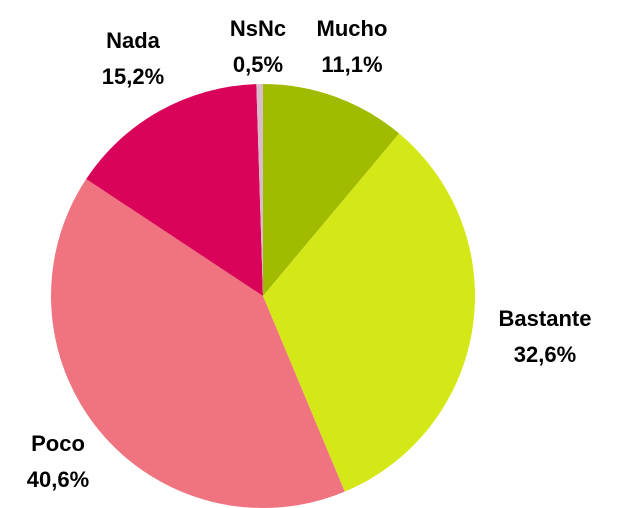 The height and width of the screenshot is (508, 621). I want to click on slice-value: 11,1%, so click(351, 64).